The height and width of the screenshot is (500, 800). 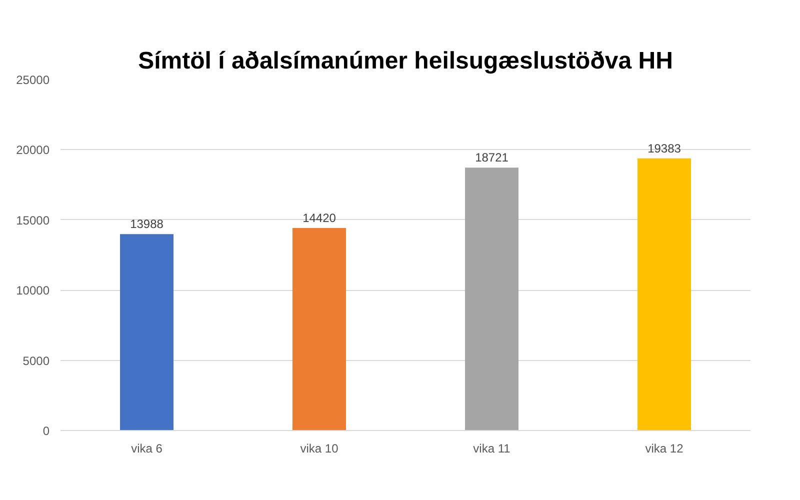 I want to click on data-label: 14420, so click(x=319, y=218).